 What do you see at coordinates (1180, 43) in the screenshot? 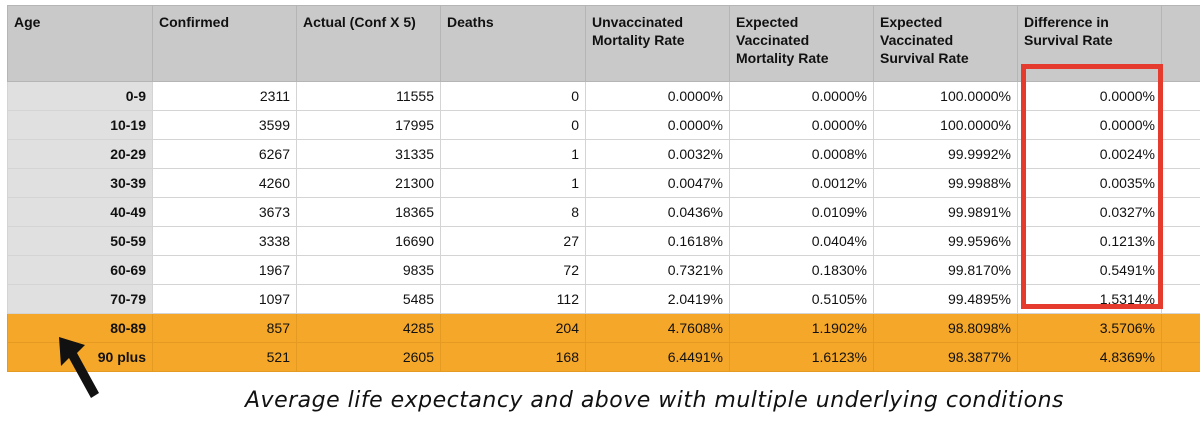
I see `header-empty` at bounding box center [1180, 43].